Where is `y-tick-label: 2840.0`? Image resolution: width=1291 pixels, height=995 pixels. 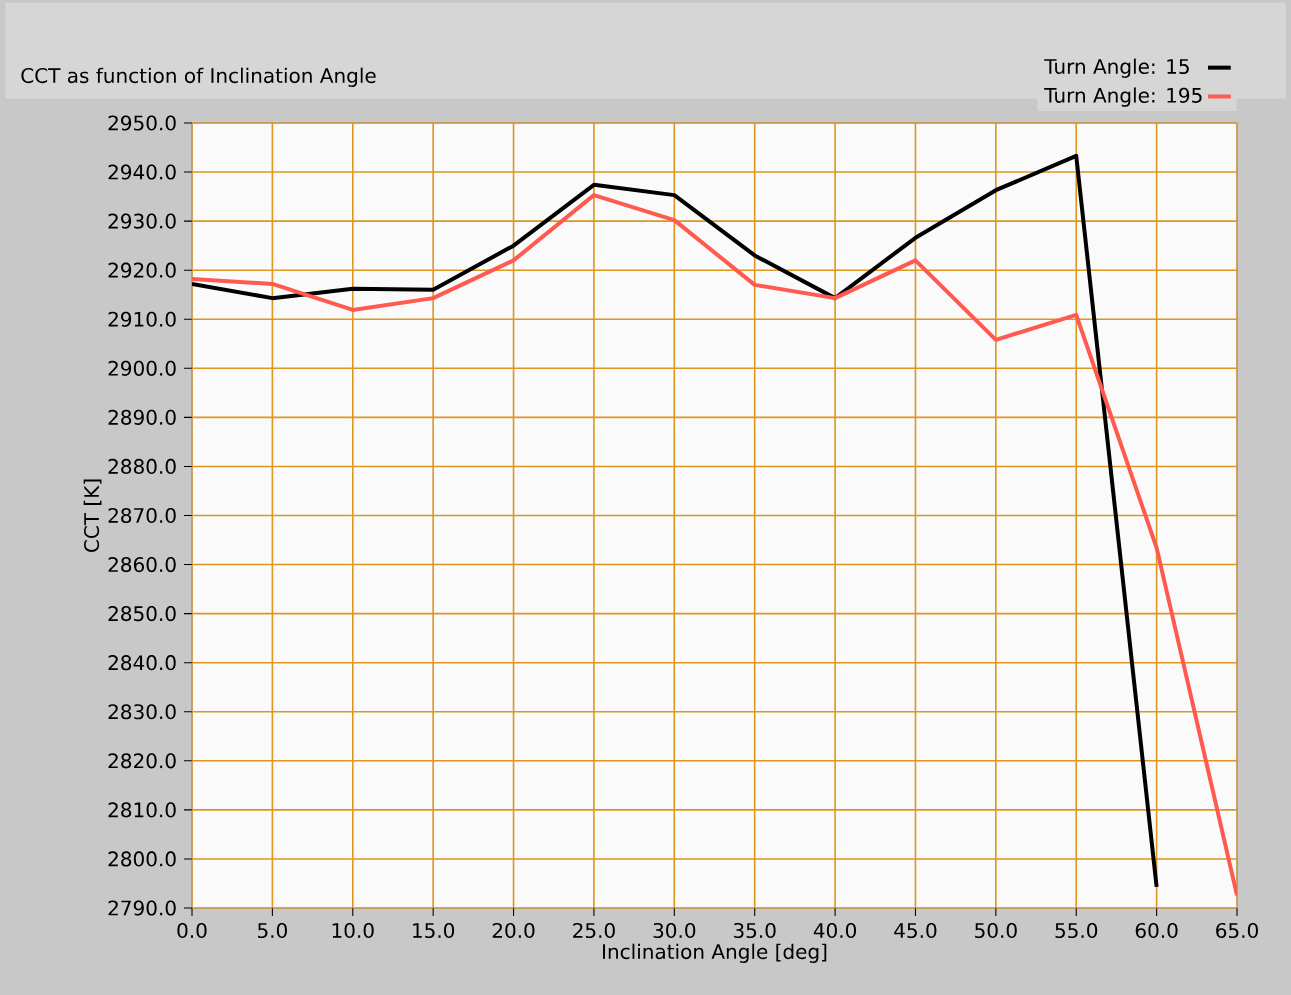
y-tick-label: 2840.0 is located at coordinates (142, 663).